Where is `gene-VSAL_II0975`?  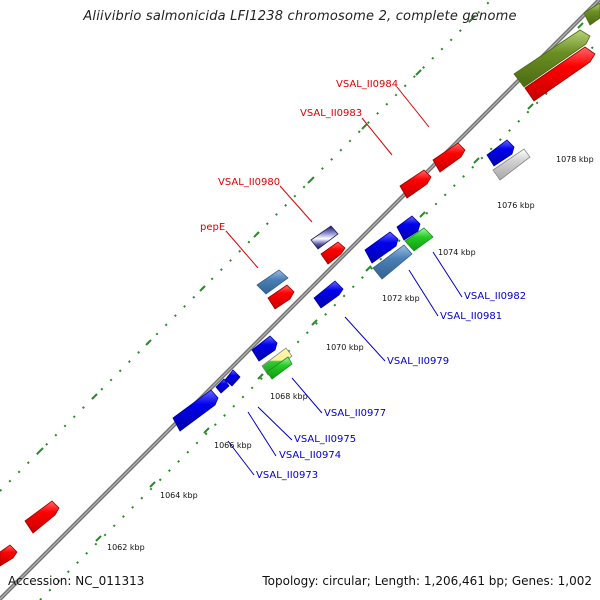
gene-VSAL_II0975 is located at coordinates (232, 378).